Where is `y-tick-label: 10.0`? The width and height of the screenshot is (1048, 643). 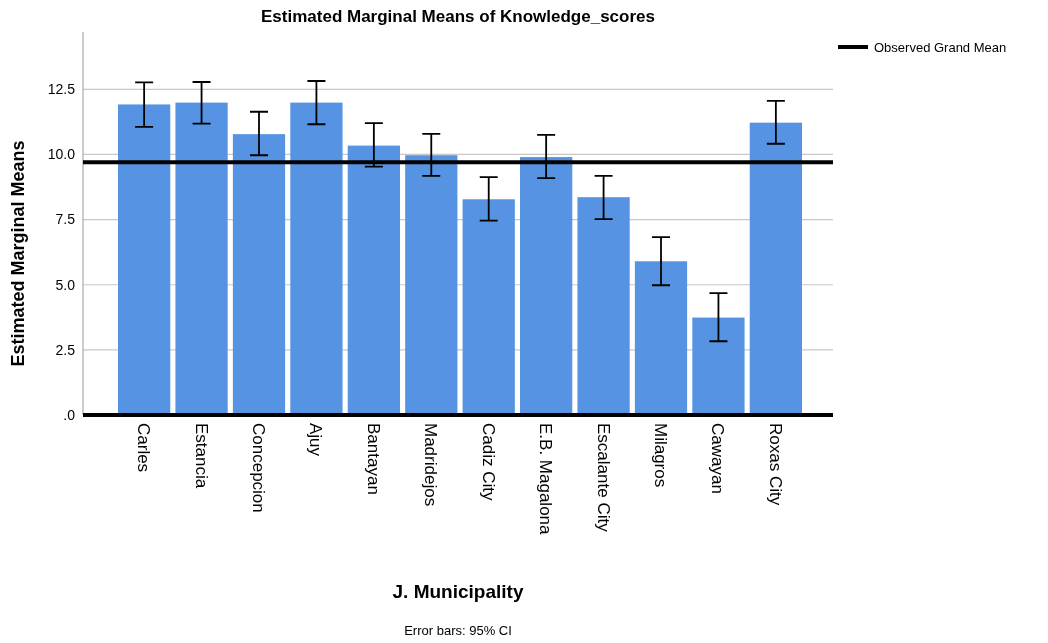
y-tick-label: 10.0 is located at coordinates (61, 154).